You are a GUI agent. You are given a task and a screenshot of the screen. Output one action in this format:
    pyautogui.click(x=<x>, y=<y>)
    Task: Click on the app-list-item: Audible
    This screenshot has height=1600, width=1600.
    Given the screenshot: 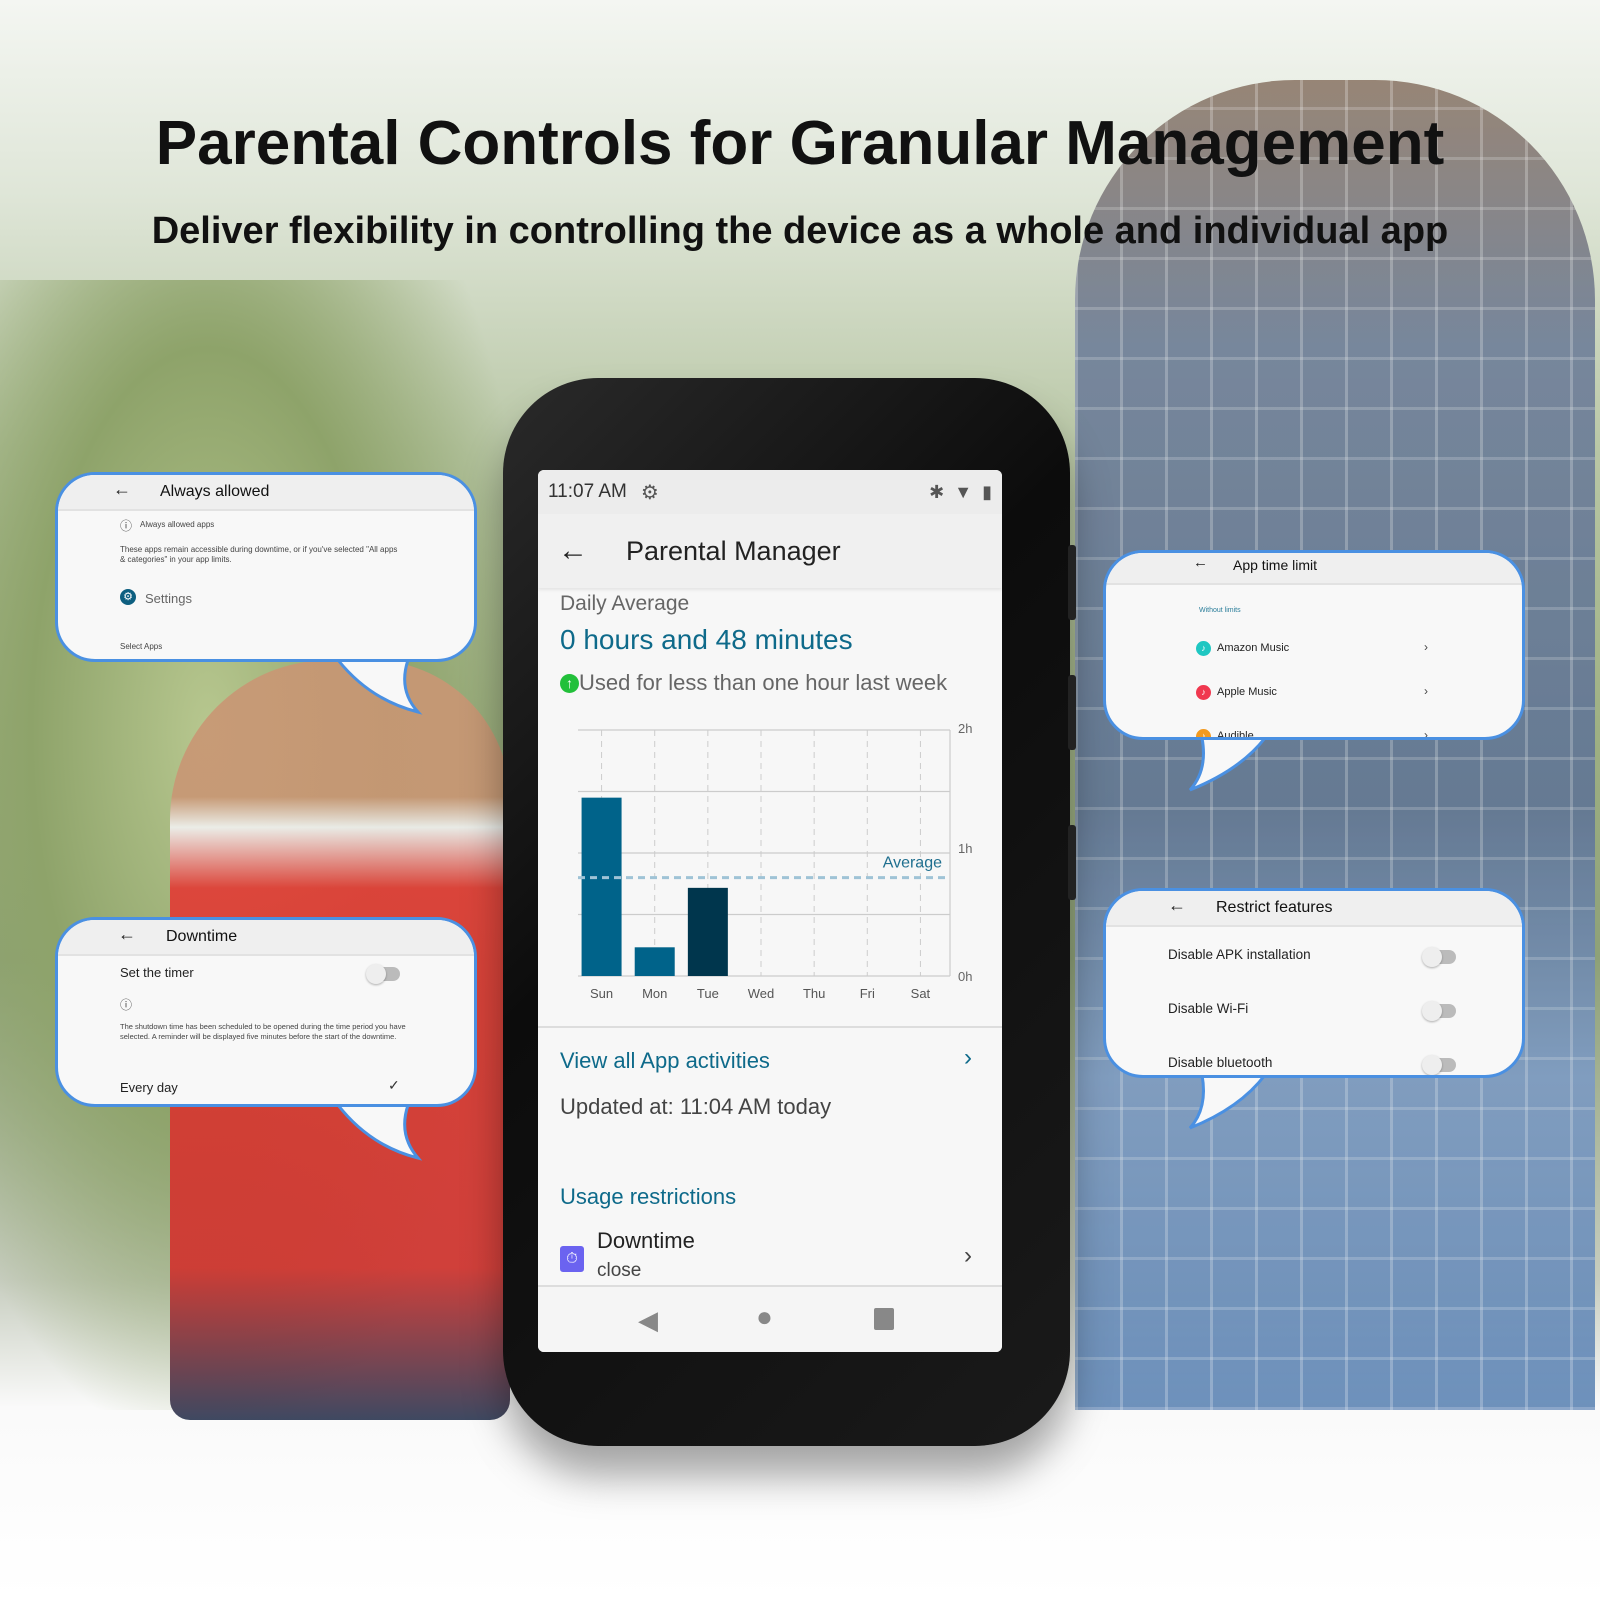 What is the action you would take?
    pyautogui.click(x=1235, y=735)
    